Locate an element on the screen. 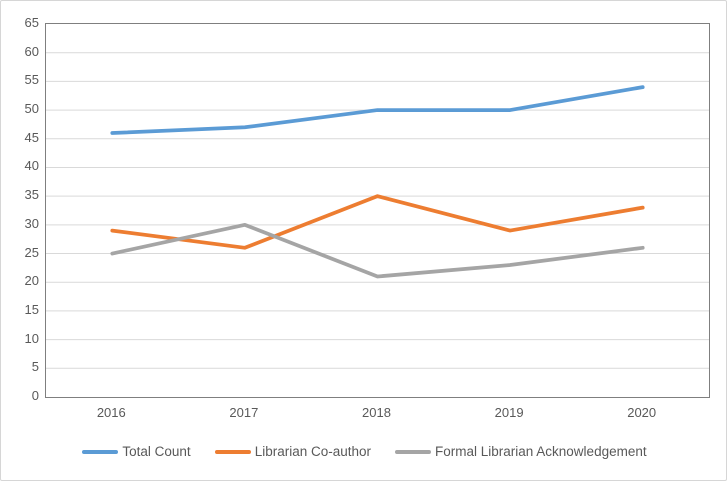 The height and width of the screenshot is (481, 727). y-tick-label: 30 is located at coordinates (31, 223).